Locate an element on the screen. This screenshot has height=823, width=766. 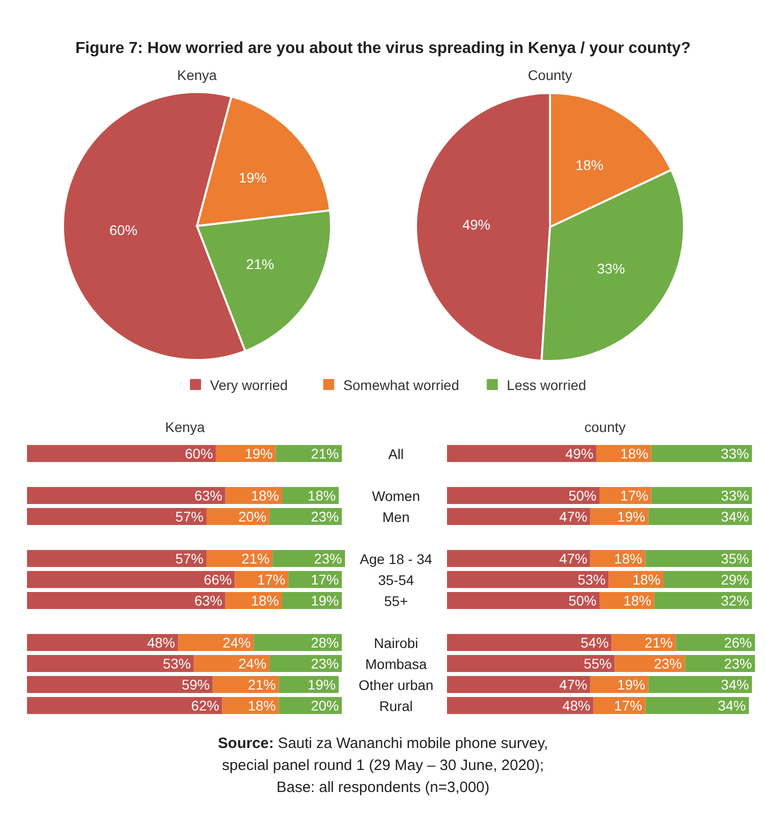
data-label: 28% is located at coordinates (324, 642).